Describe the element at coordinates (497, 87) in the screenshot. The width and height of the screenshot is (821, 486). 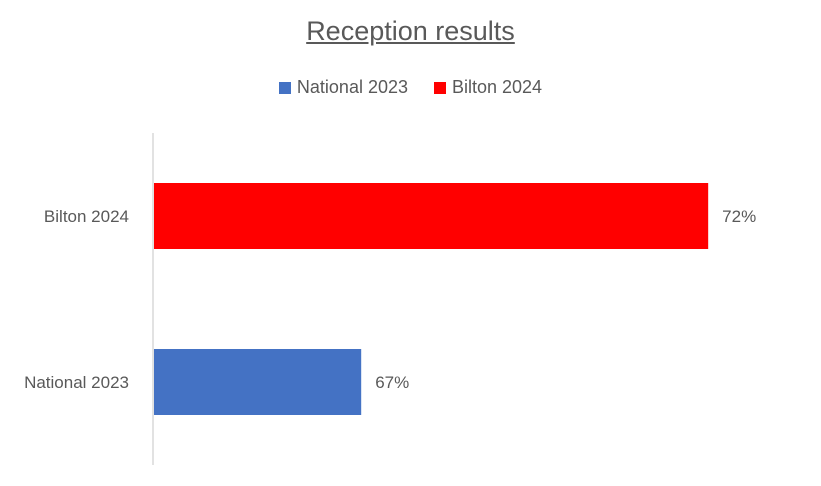
I see `legend-label-bilton: Bilton 2024` at that location.